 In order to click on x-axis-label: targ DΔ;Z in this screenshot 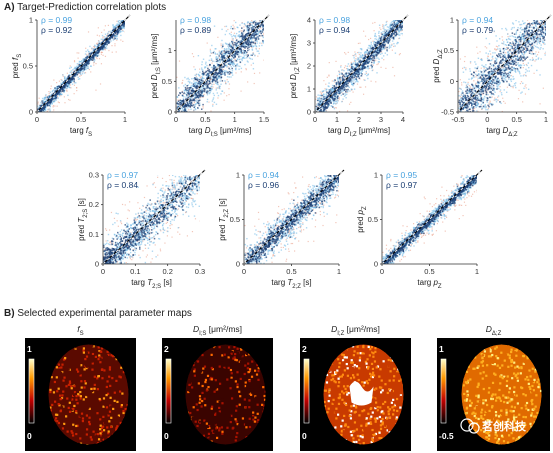, I will do `click(501, 132)`.